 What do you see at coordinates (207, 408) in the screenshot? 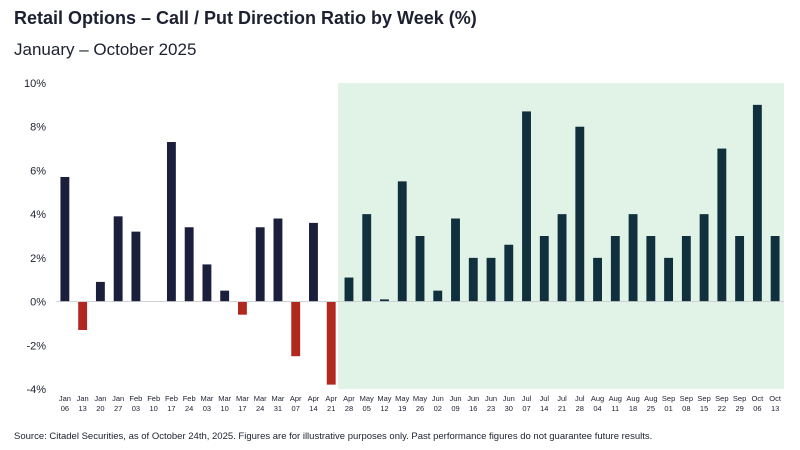
I see `x-tick-day: 03` at bounding box center [207, 408].